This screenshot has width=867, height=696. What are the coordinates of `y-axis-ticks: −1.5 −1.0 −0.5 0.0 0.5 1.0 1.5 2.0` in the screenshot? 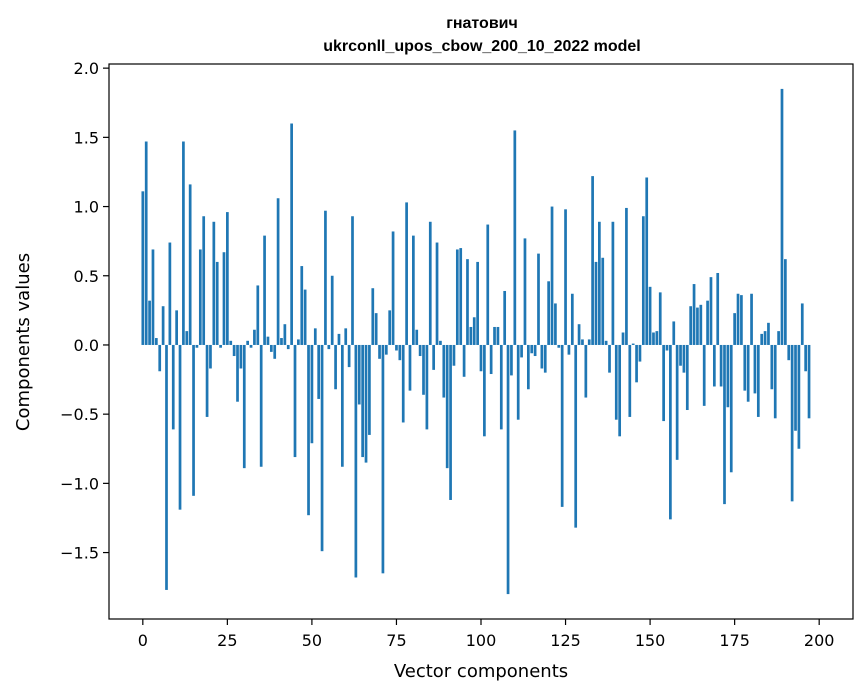 It's located at (84, 311).